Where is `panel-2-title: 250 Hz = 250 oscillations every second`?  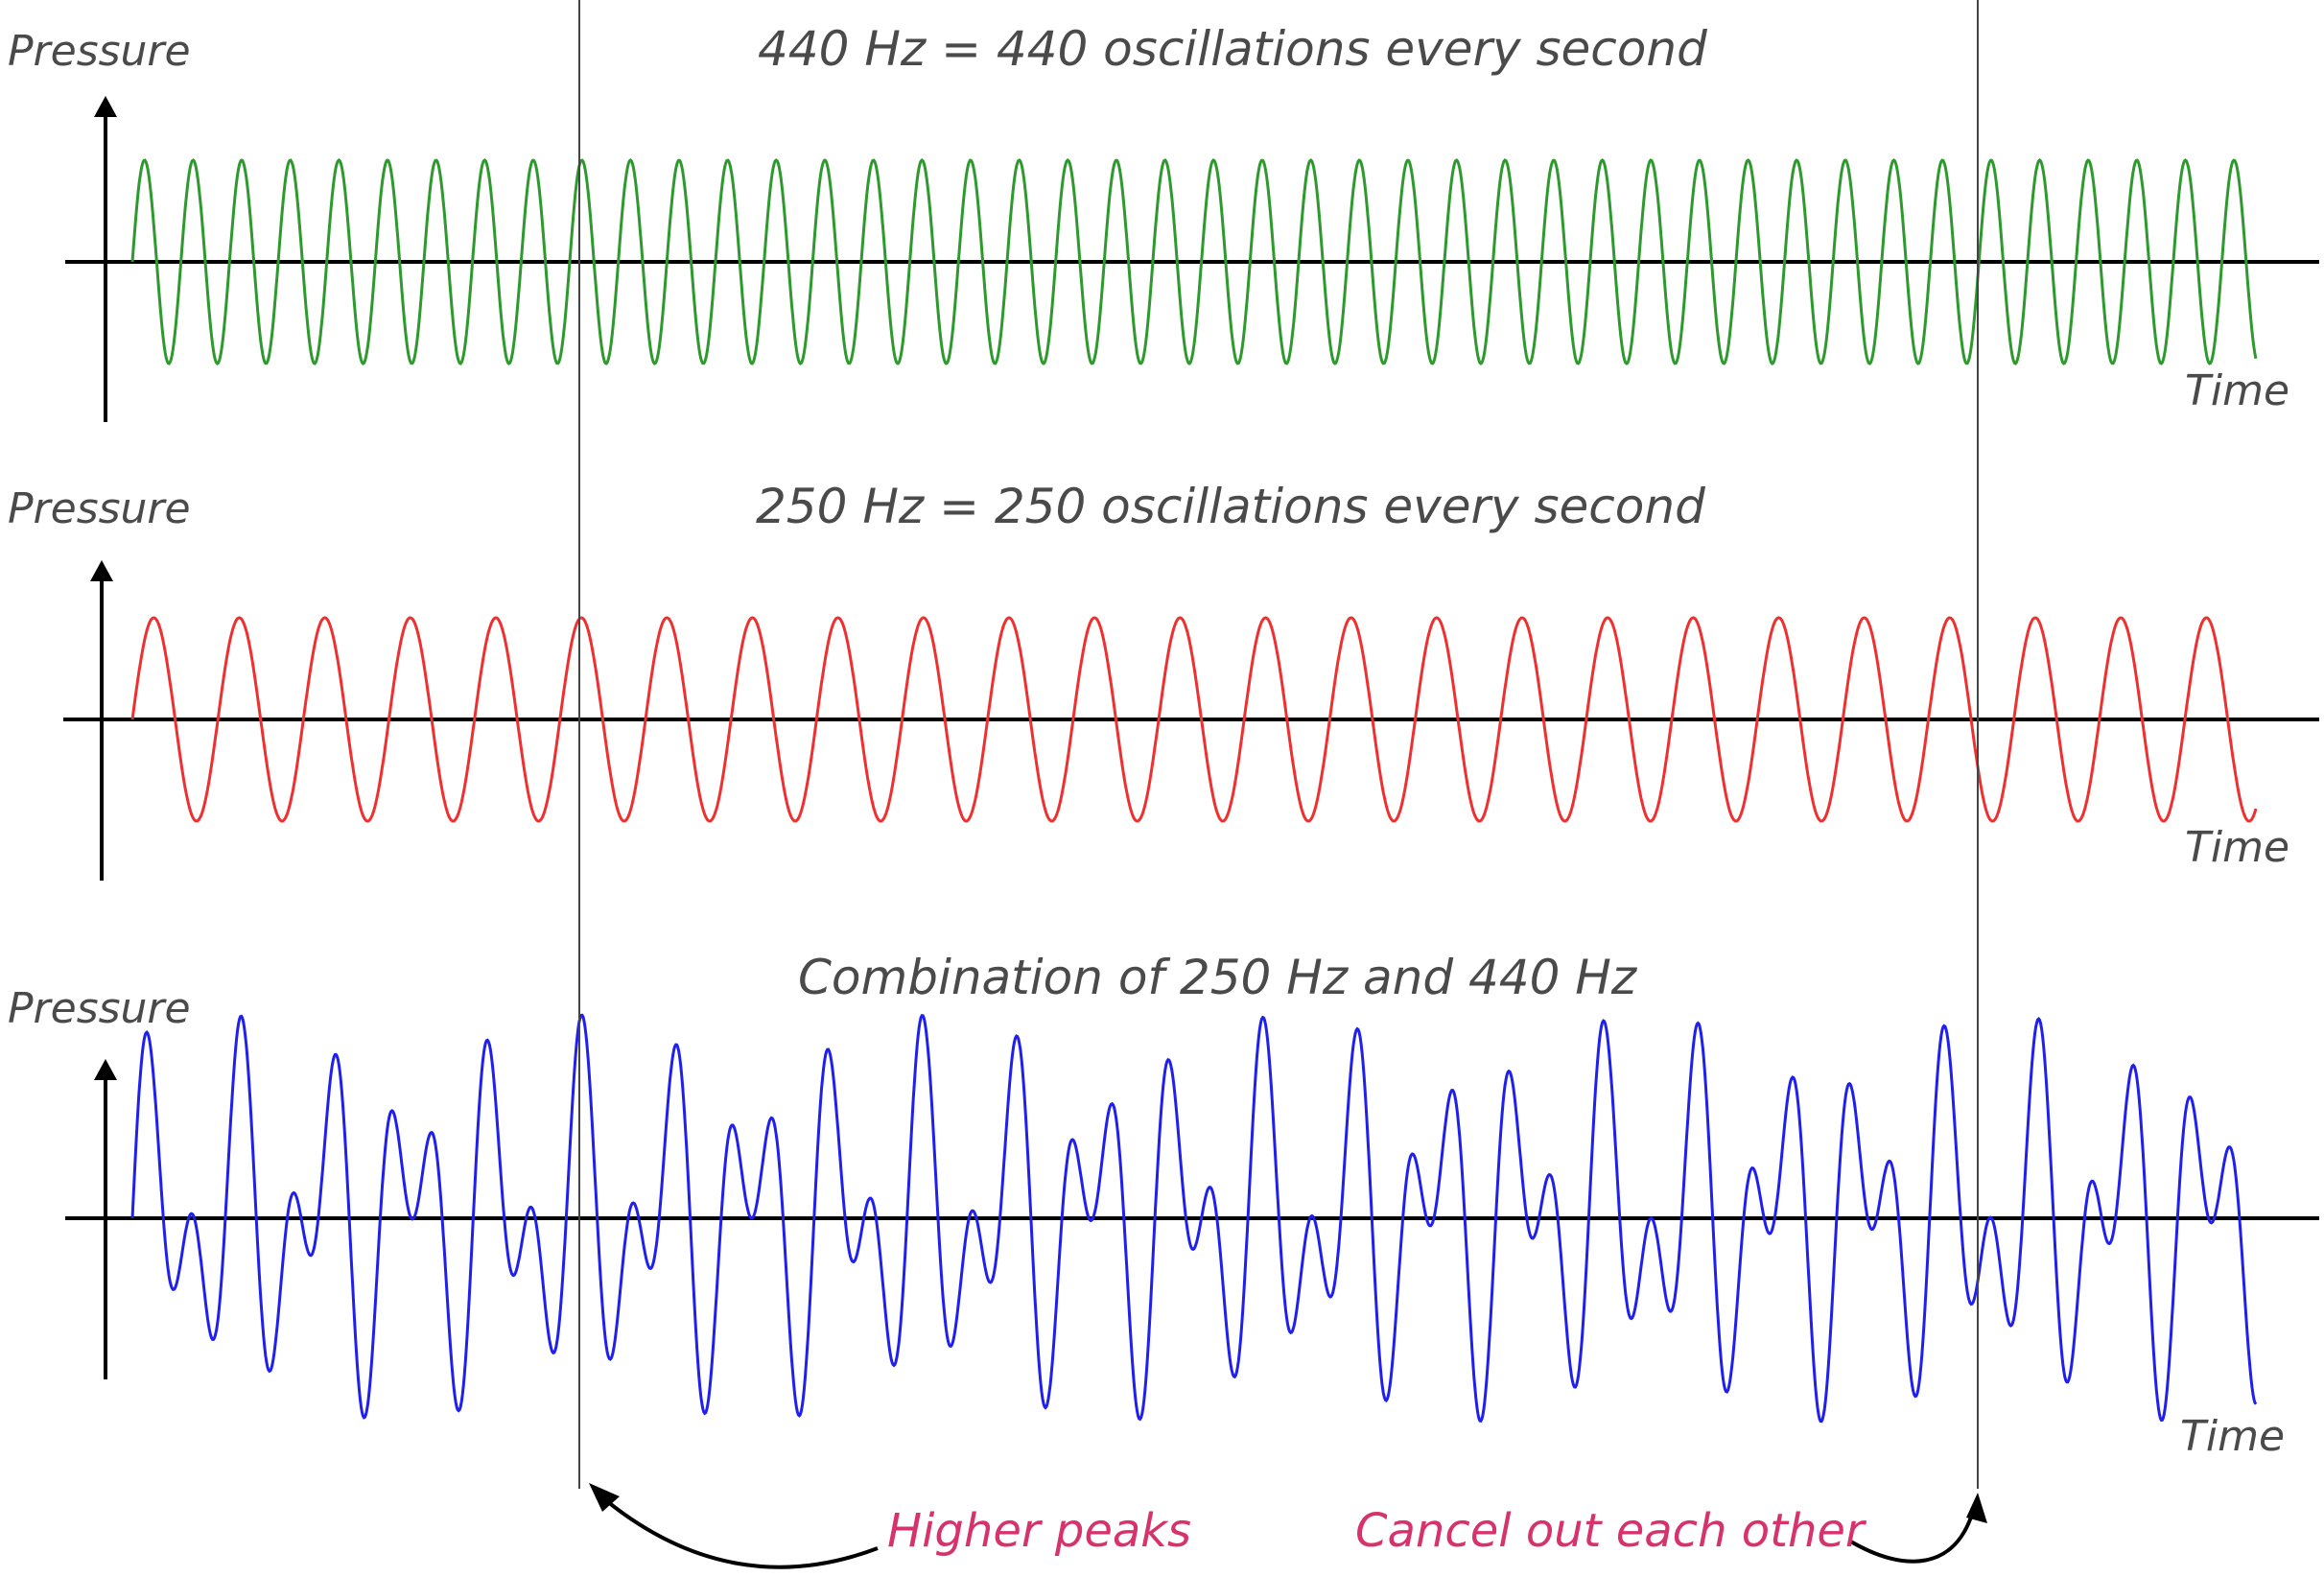 panel-2-title: 250 Hz = 250 oscillations every second is located at coordinates (1230, 507).